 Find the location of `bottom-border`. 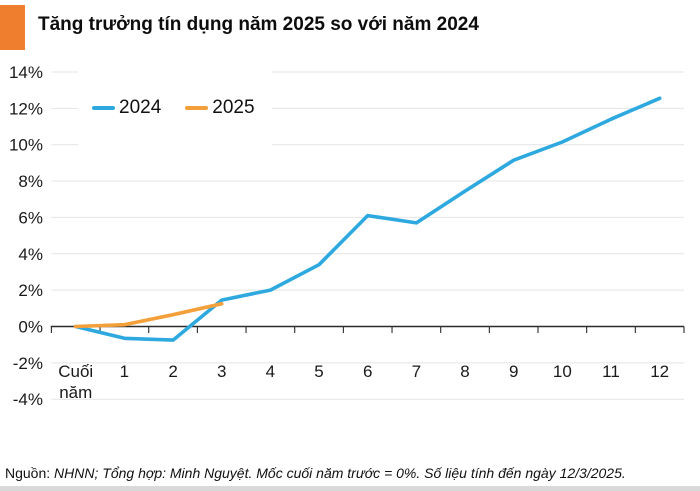

bottom-border is located at coordinates (350, 488).